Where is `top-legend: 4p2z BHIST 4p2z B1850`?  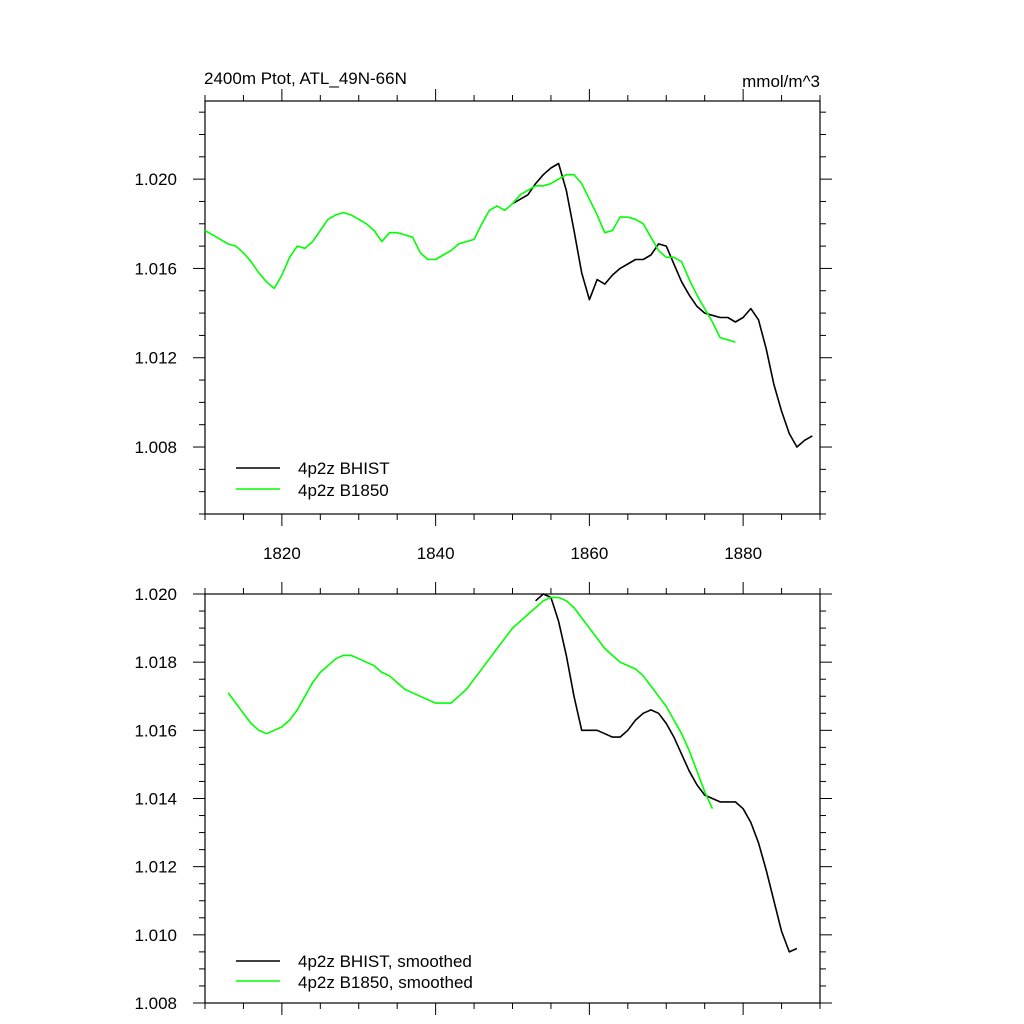 top-legend: 4p2z BHIST 4p2z B1850 is located at coordinates (313, 479).